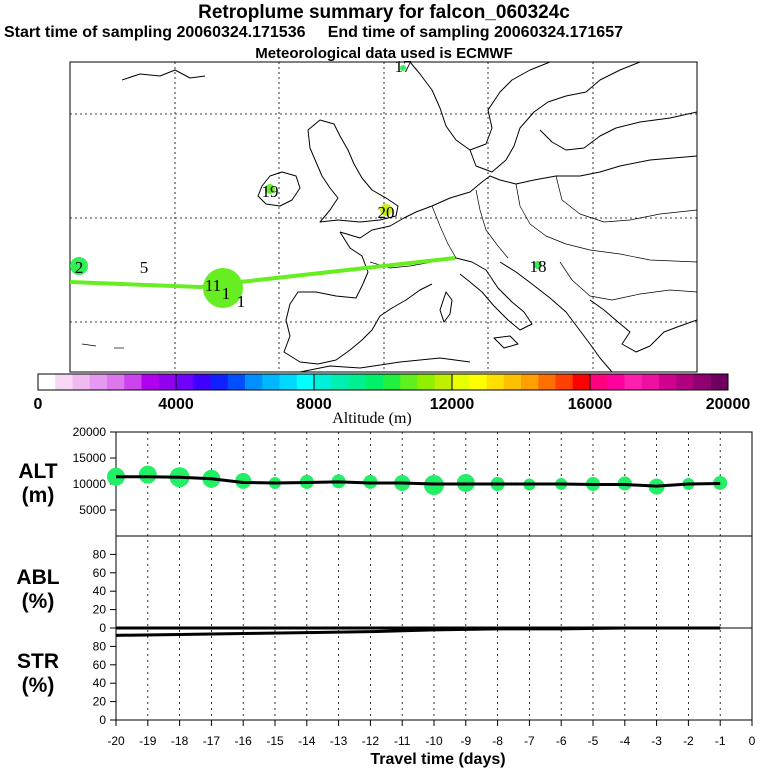 The width and height of the screenshot is (768, 768). Describe the element at coordinates (434, 741) in the screenshot. I see `x-tick-label: -10` at that location.